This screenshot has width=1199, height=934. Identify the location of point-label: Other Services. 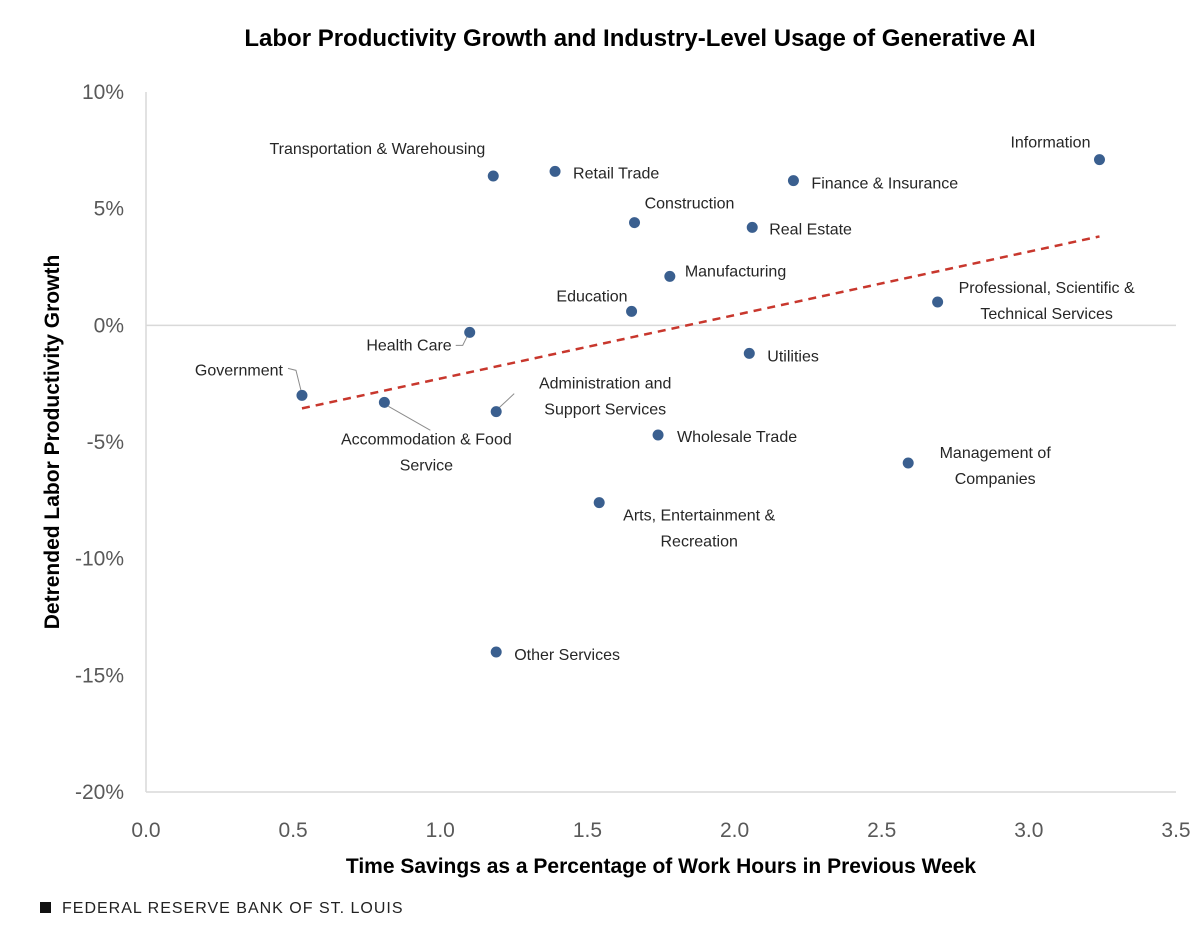
(567, 655).